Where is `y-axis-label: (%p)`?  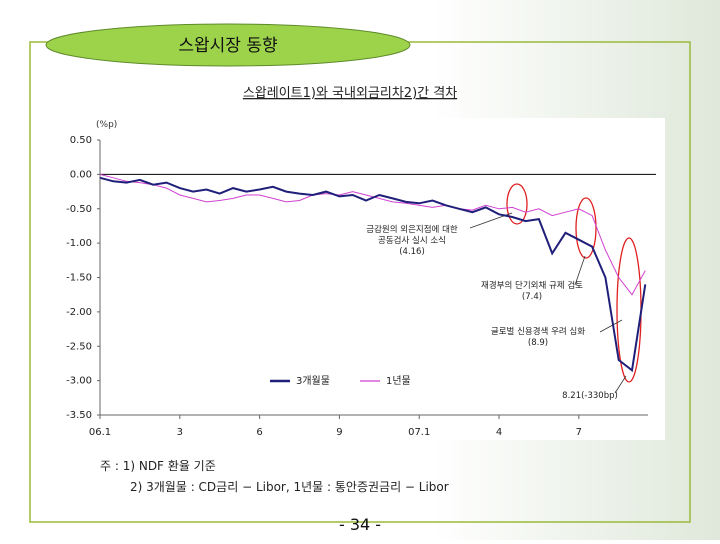 y-axis-label: (%p) is located at coordinates (106, 125).